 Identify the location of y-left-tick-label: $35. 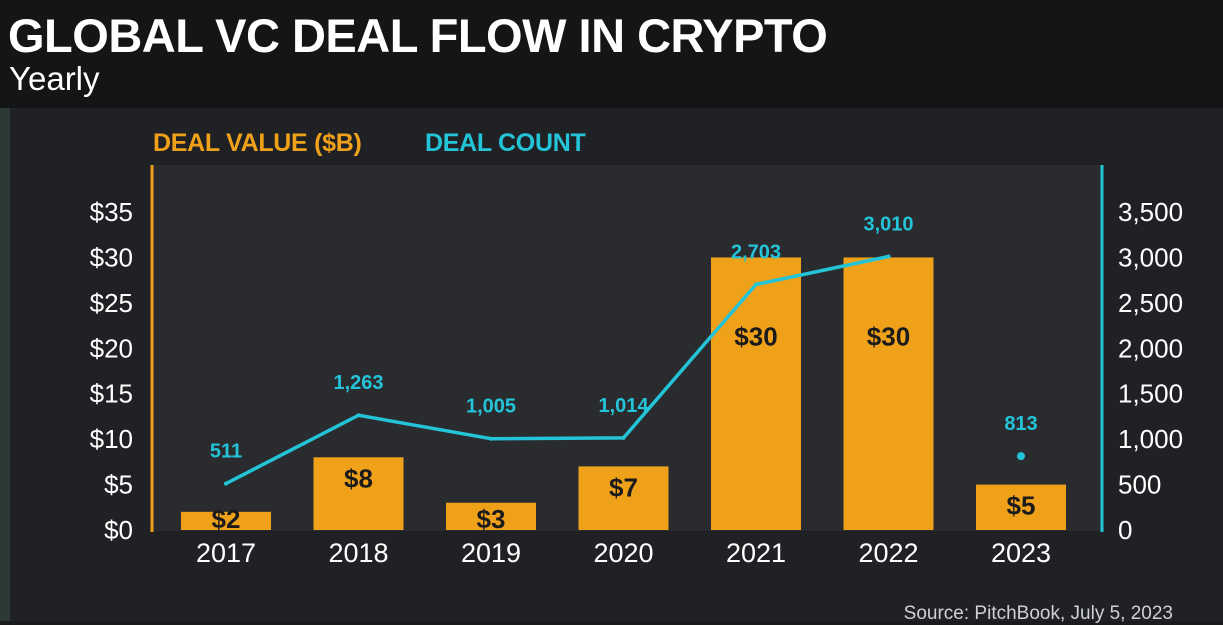
(111, 212).